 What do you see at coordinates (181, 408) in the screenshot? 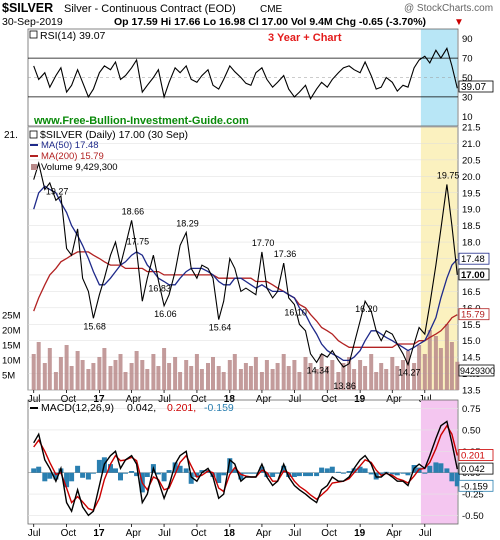
I see `signal-value: 0.201,` at bounding box center [181, 408].